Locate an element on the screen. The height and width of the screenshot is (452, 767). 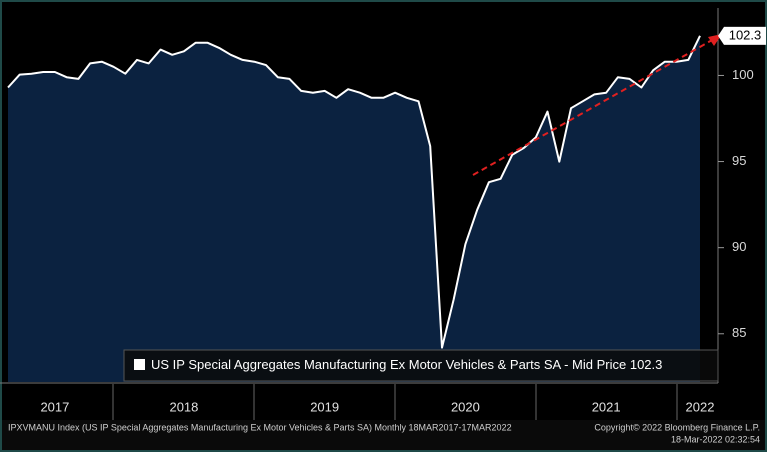
x-tick-label: 2019 is located at coordinates (324, 406).